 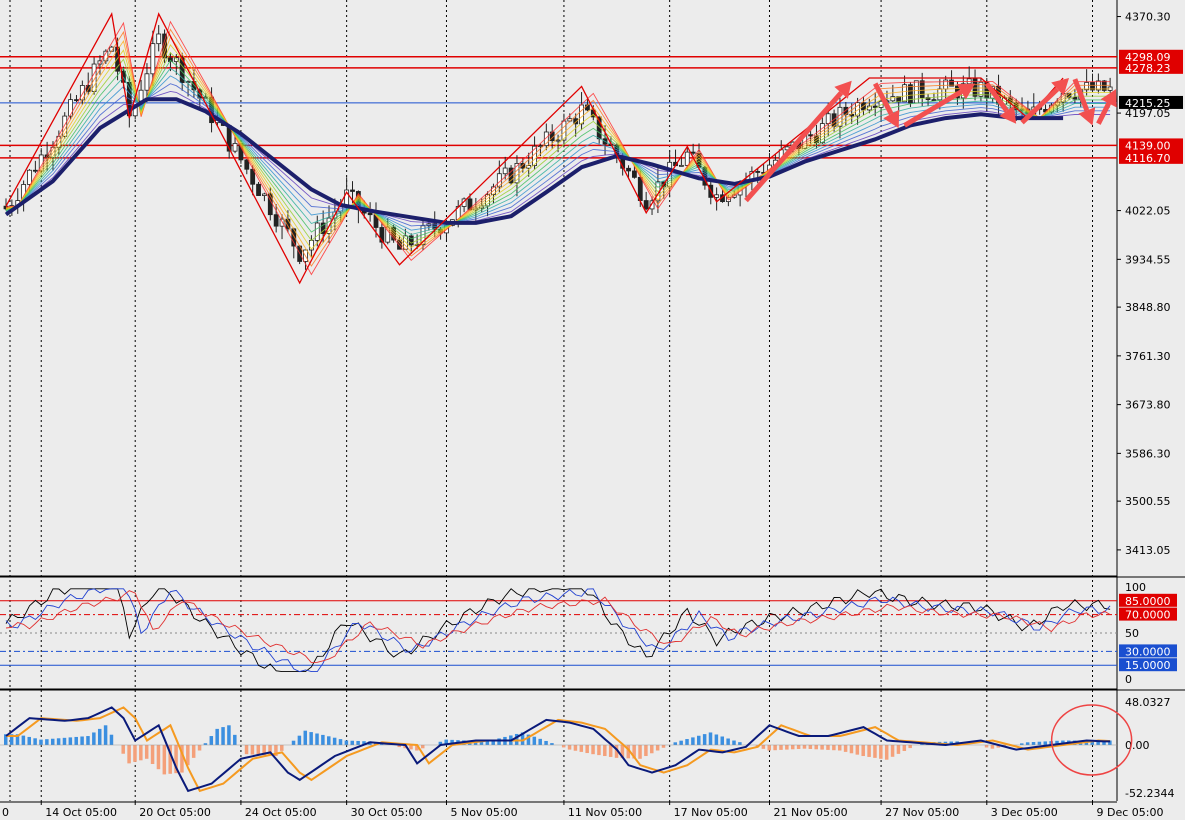 I want to click on arrow-shaft, so click(x=1103, y=113).